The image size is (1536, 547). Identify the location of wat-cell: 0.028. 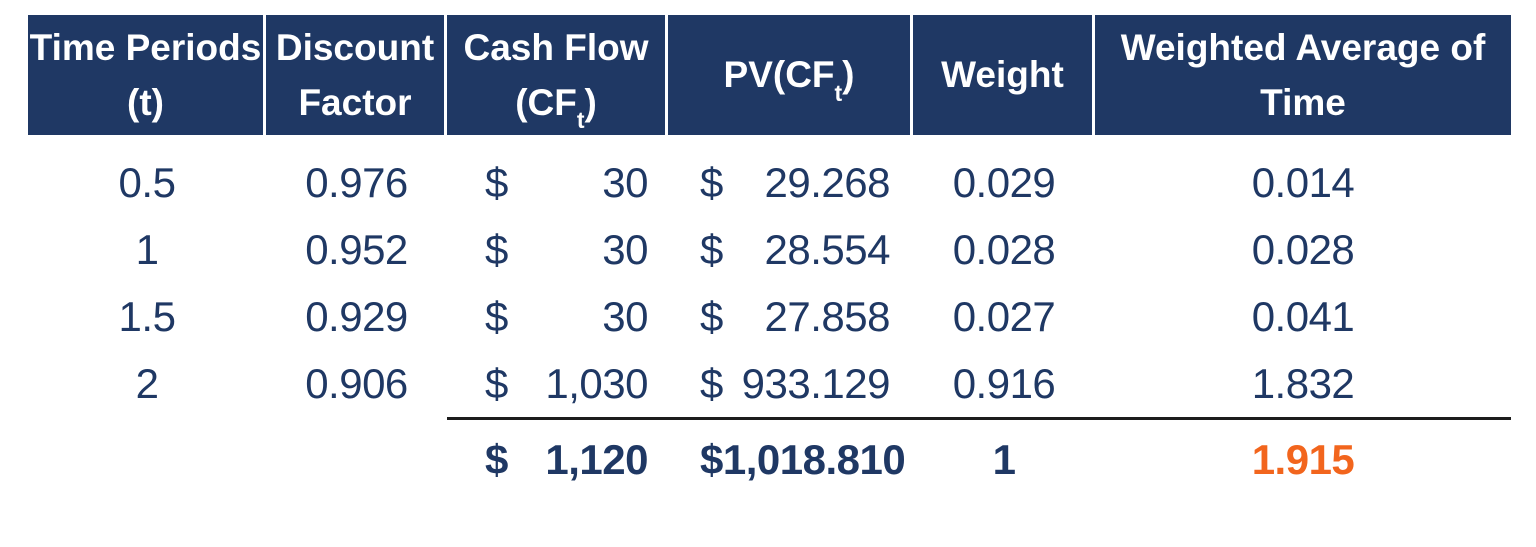
(1303, 249).